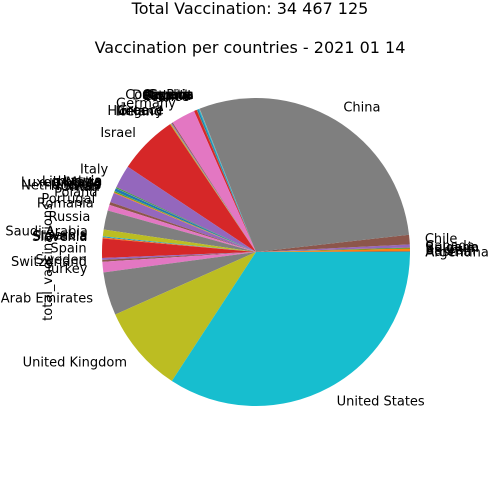  I want to click on slice-label-slovakia: Slovakia, so click(60, 236).